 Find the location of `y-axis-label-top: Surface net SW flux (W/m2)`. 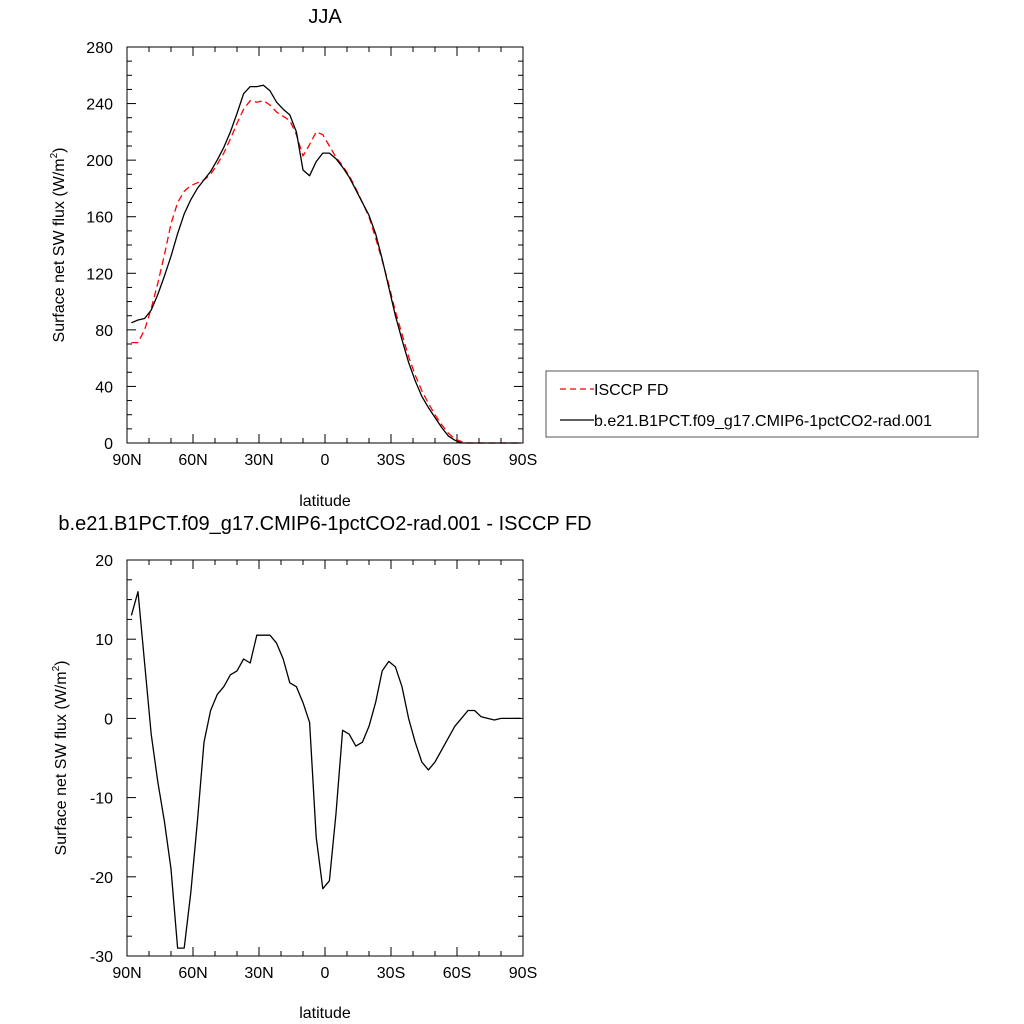

y-axis-label-top: Surface net SW flux (W/m2) is located at coordinates (58, 245).